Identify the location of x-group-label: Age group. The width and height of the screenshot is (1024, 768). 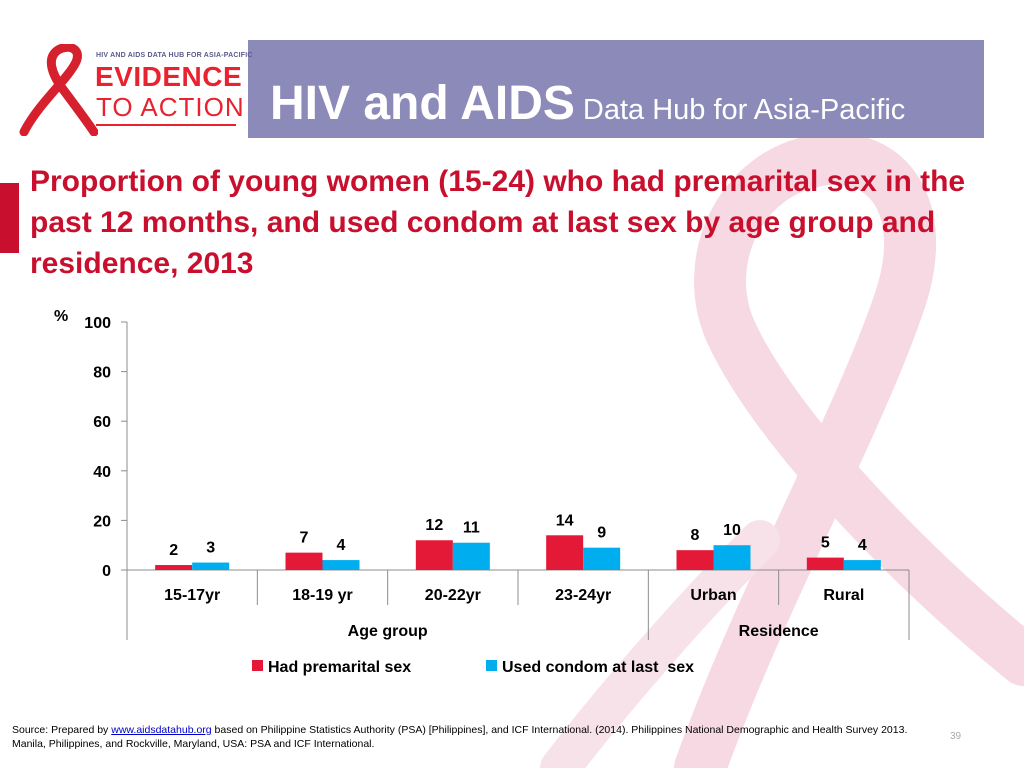
(388, 631).